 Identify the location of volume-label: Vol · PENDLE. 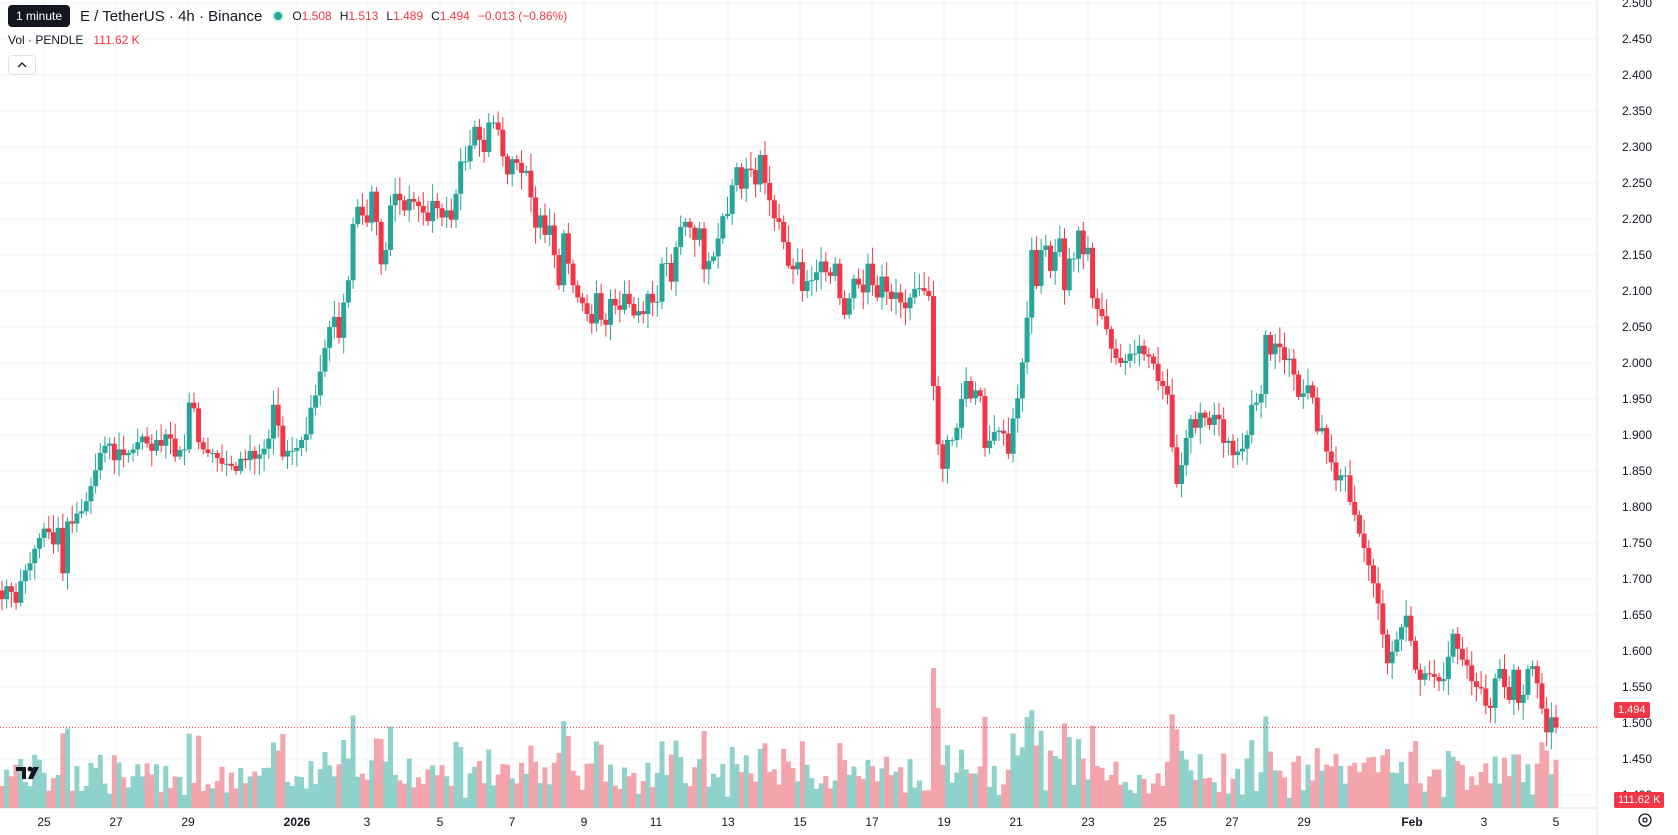
(46, 40).